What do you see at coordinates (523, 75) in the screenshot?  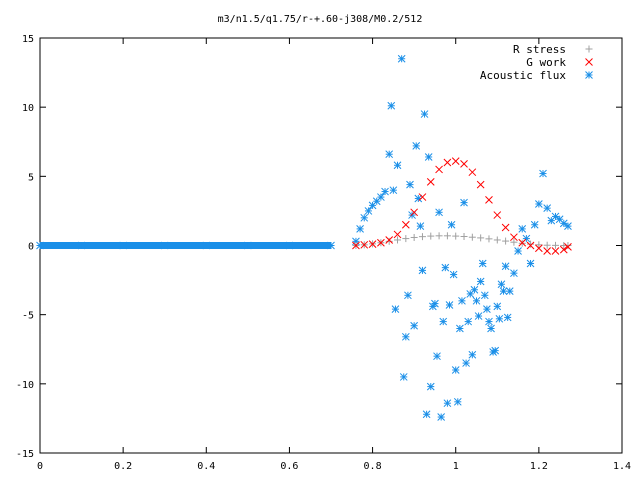 I see `legend-label-acoustic-flux: Acoustic flux` at bounding box center [523, 75].